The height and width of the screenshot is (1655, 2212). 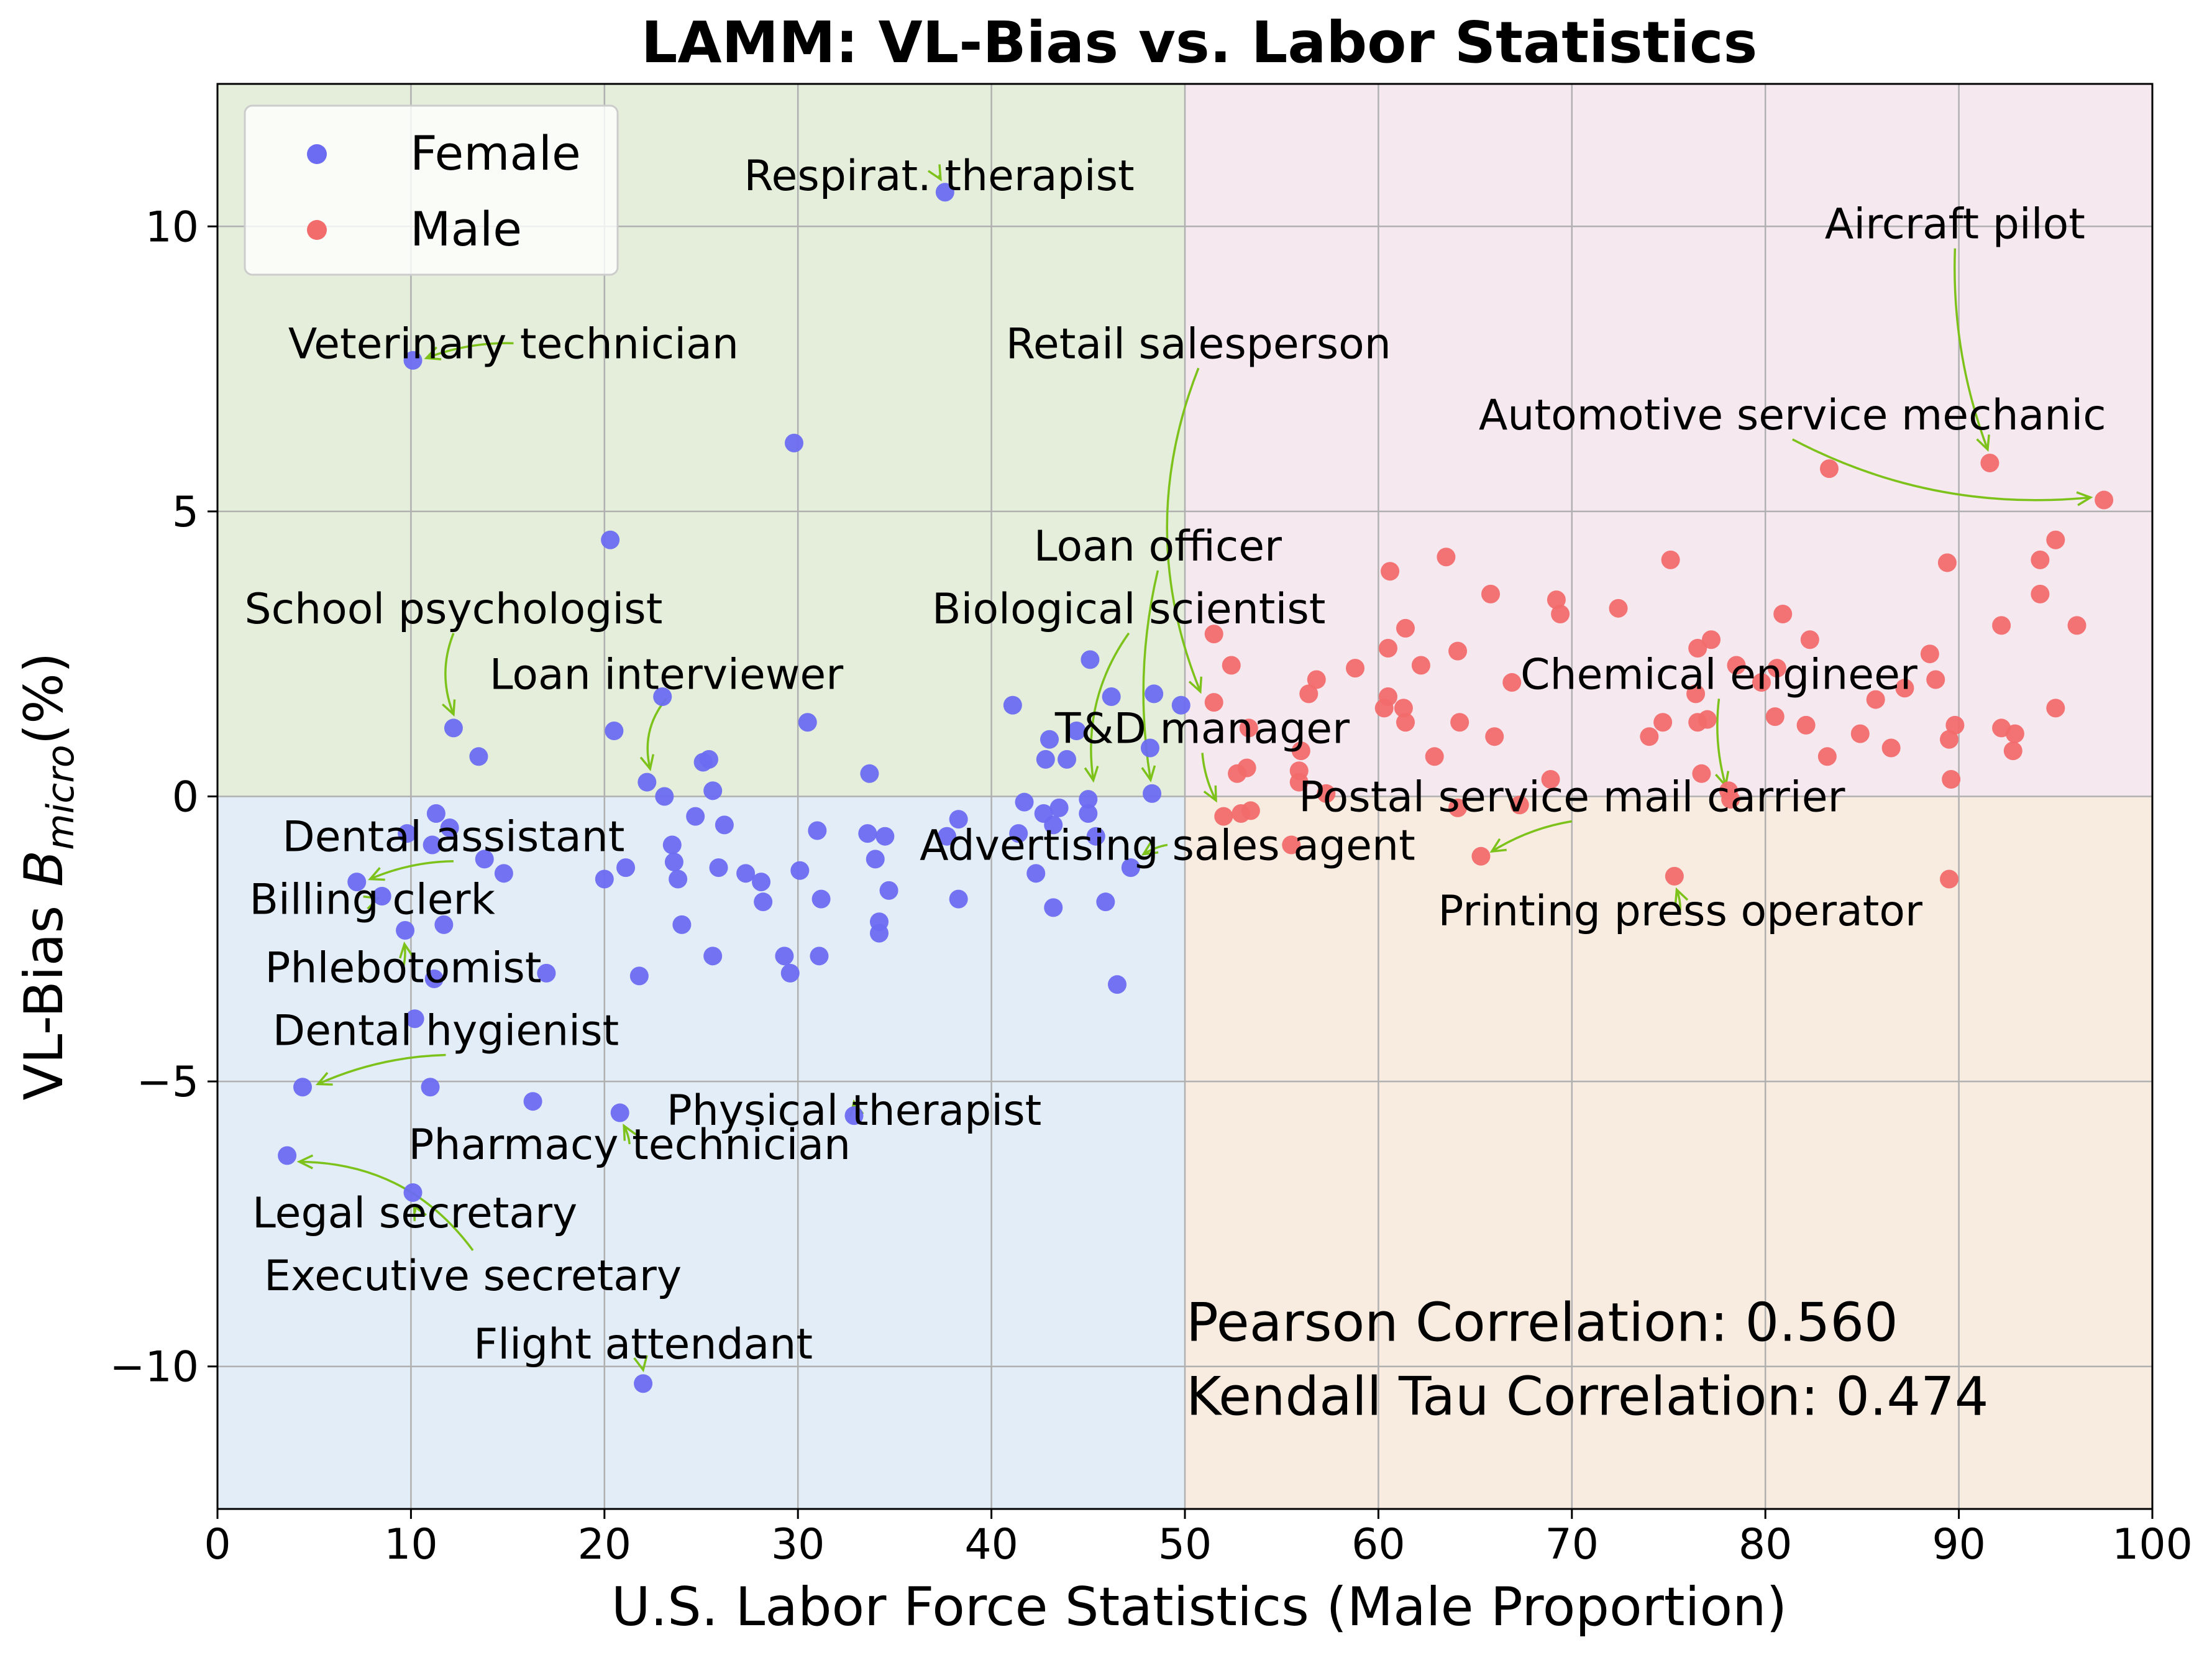 What do you see at coordinates (48, 877) in the screenshot?
I see `y-axis-label-text: VL-Bias Bmicro(%)` at bounding box center [48, 877].